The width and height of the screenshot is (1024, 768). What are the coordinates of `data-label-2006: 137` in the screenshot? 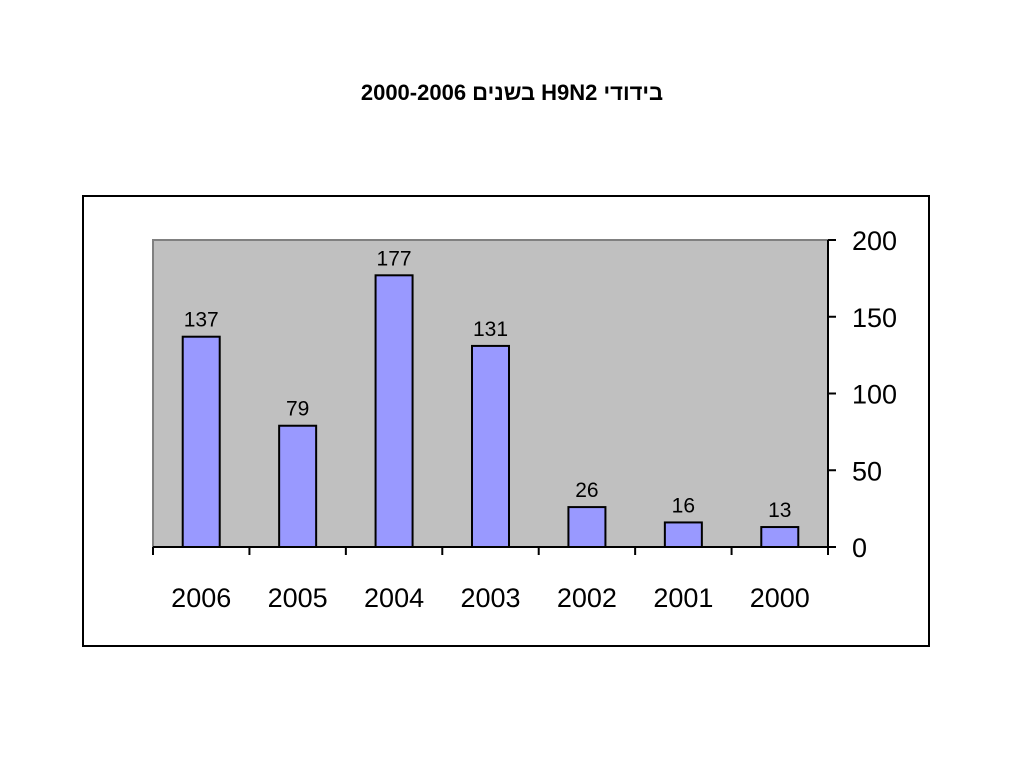 It's located at (201, 320).